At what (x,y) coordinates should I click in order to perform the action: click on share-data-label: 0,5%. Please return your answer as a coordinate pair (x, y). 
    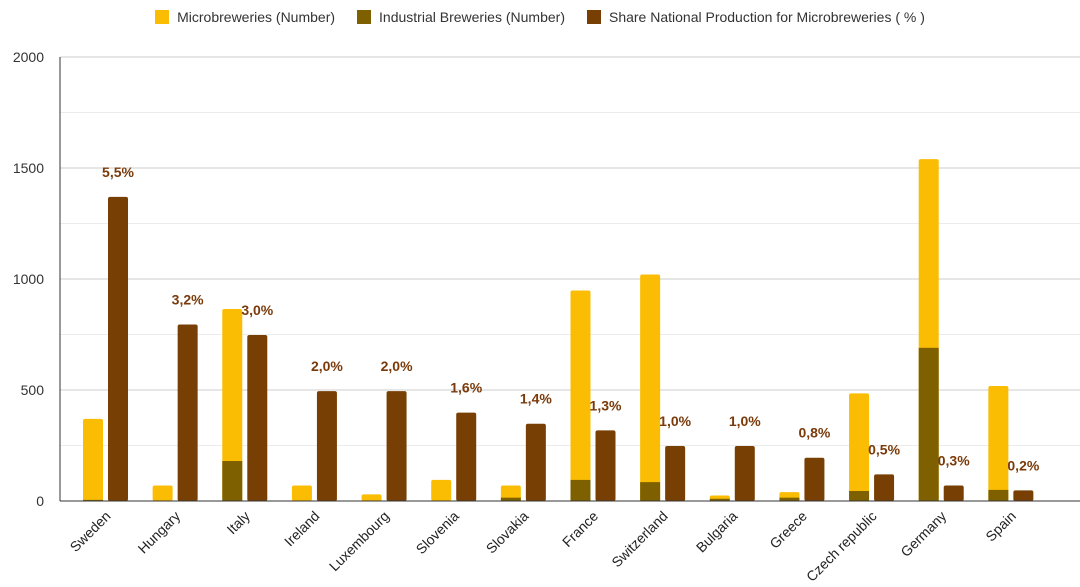
    Looking at the image, I should click on (884, 449).